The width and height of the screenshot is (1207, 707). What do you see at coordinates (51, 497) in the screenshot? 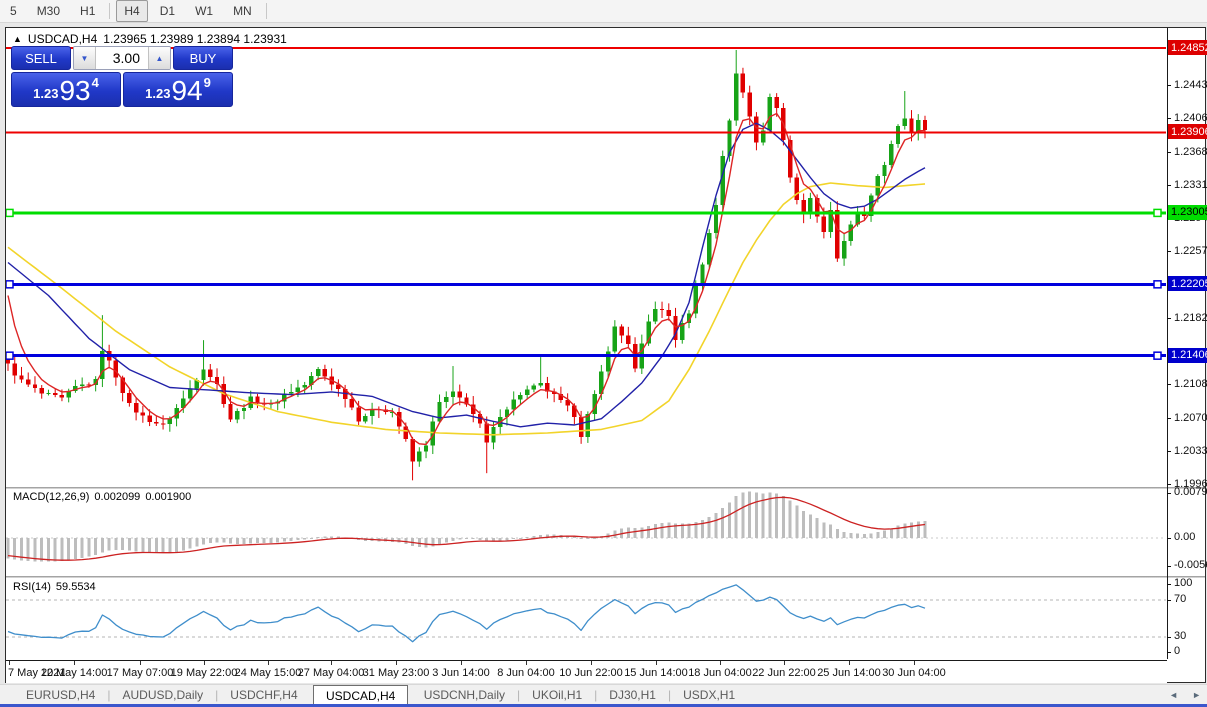
I see `macd-name: MACD(12,26,9)` at bounding box center [51, 497].